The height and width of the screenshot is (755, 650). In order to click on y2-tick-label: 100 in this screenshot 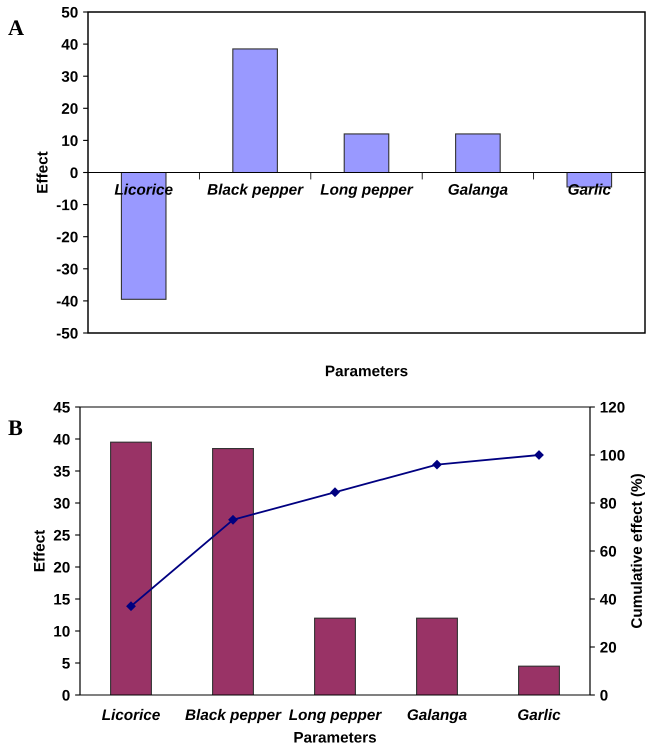, I will do `click(612, 455)`.